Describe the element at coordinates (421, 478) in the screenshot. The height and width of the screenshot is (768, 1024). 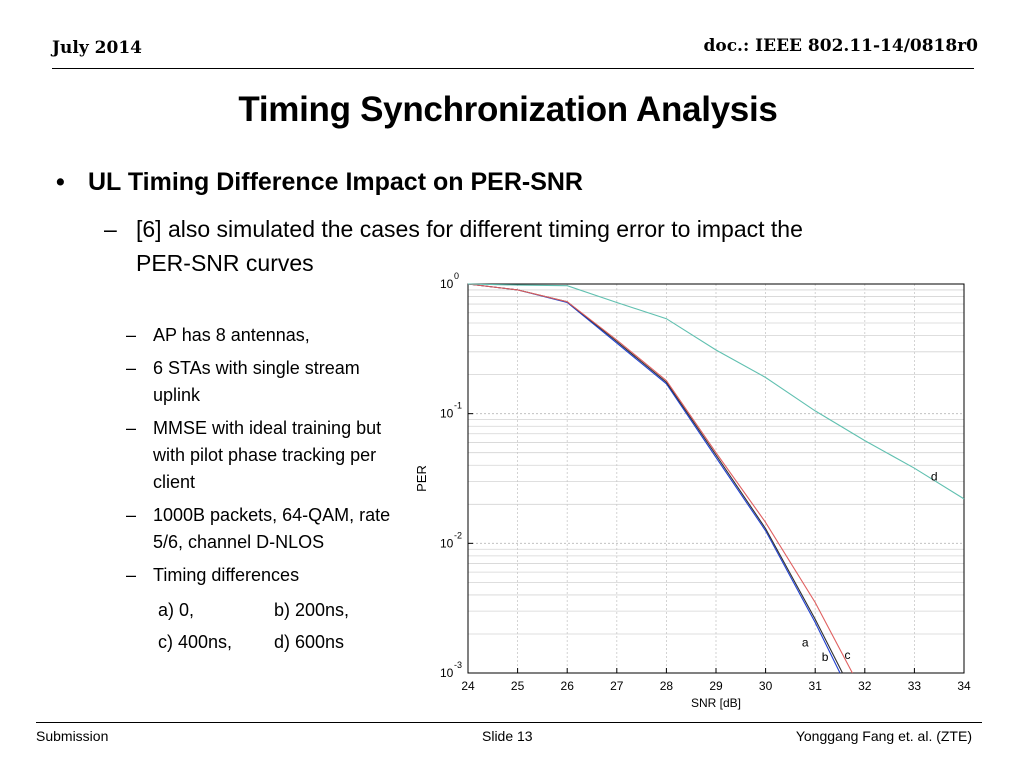
I see `y-axis-label: PER` at that location.